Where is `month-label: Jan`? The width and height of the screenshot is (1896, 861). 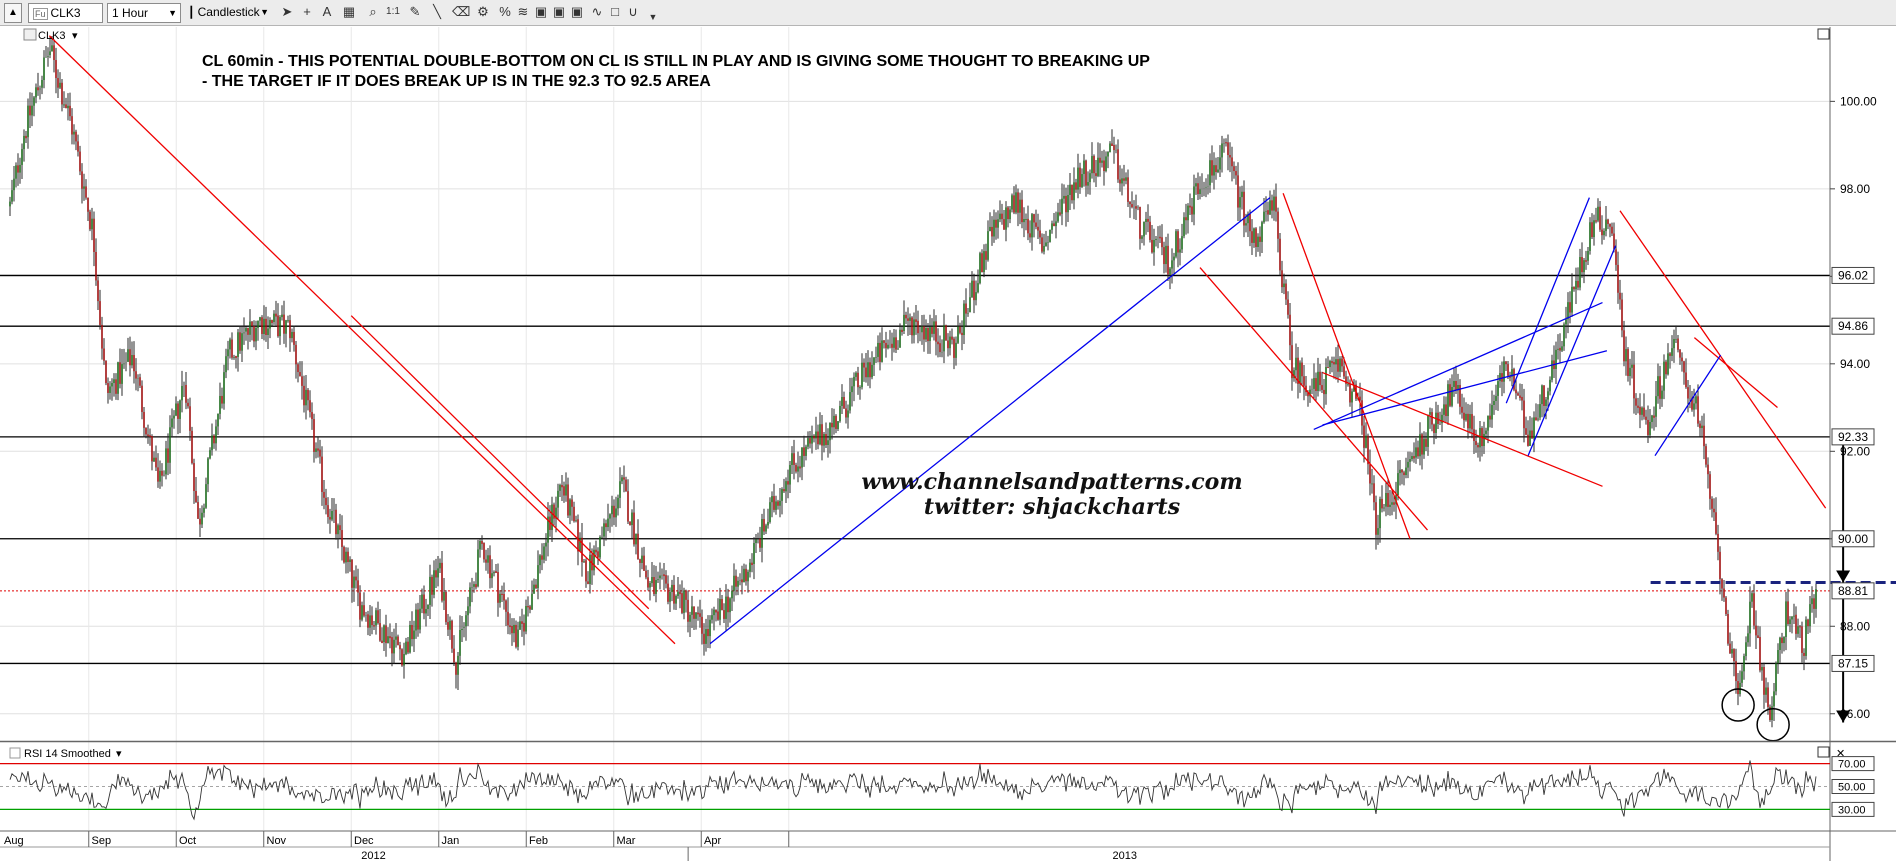 month-label: Jan is located at coordinates (451, 841).